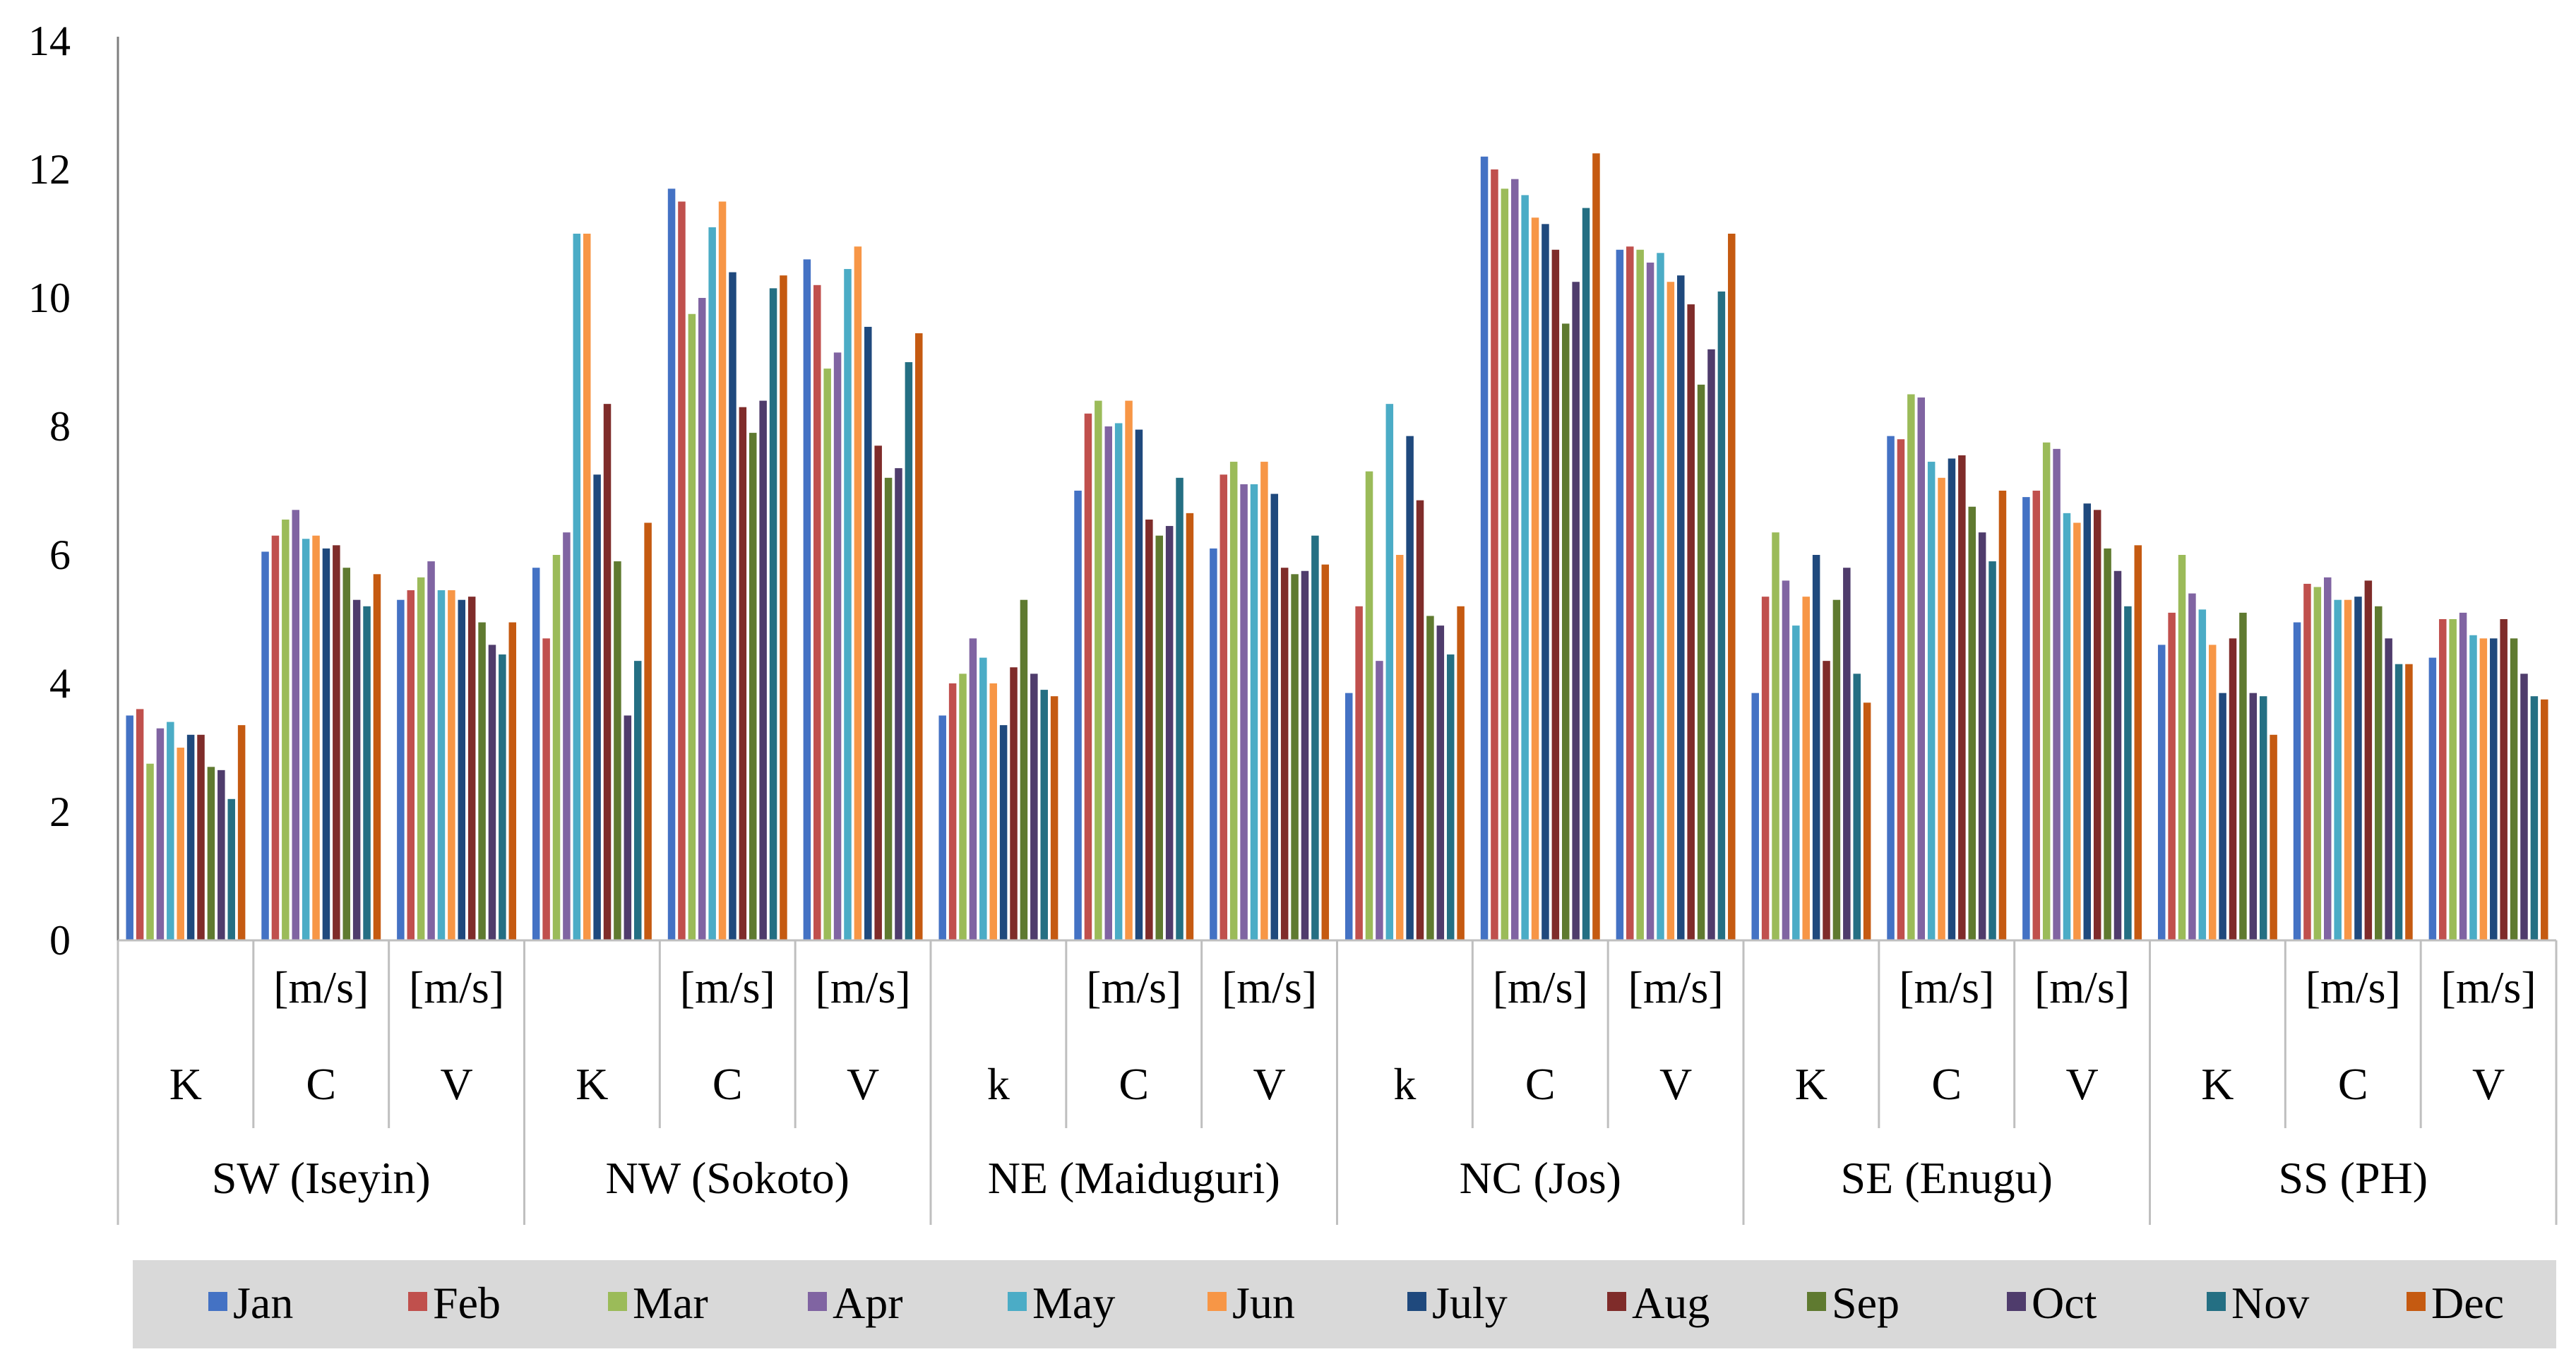  I want to click on bar-oct-nc-v, so click(1711, 644).